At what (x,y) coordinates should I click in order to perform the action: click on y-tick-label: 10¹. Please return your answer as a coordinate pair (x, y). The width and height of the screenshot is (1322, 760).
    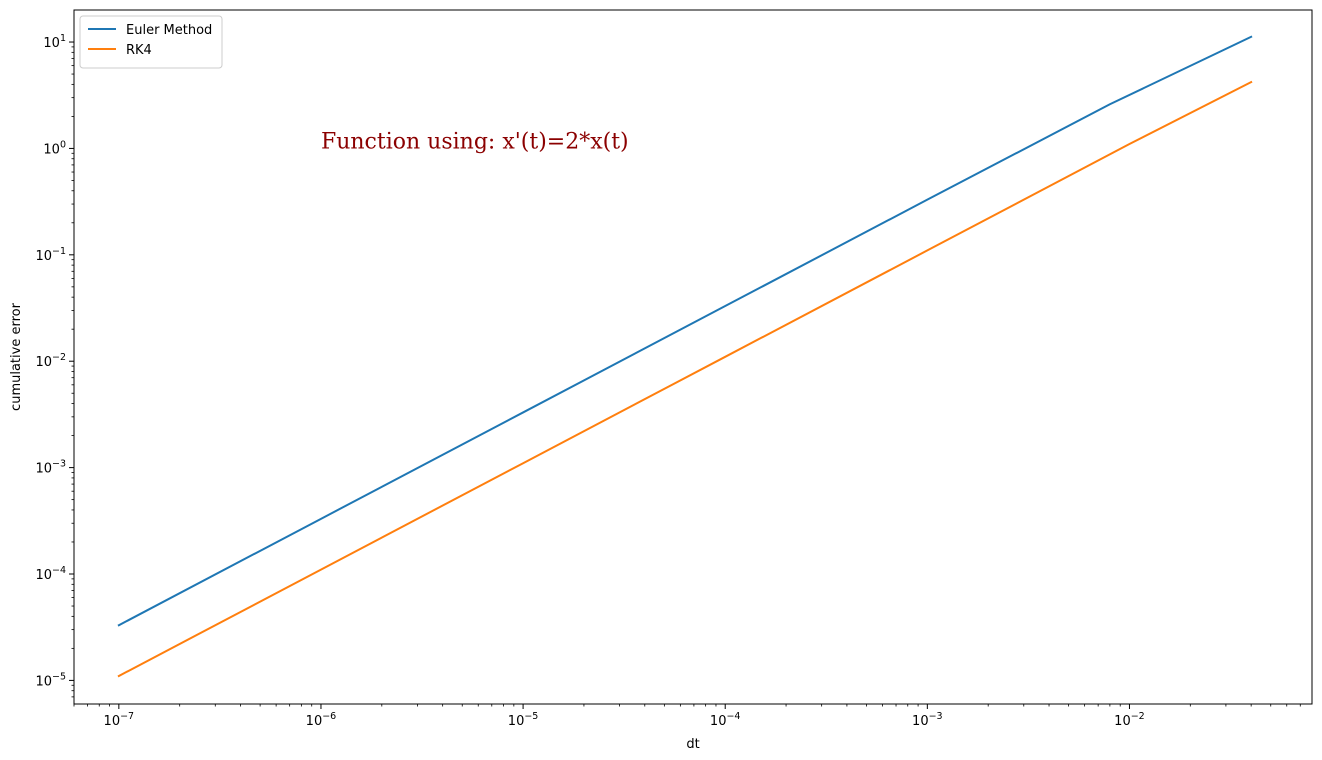
    Looking at the image, I should click on (54, 42).